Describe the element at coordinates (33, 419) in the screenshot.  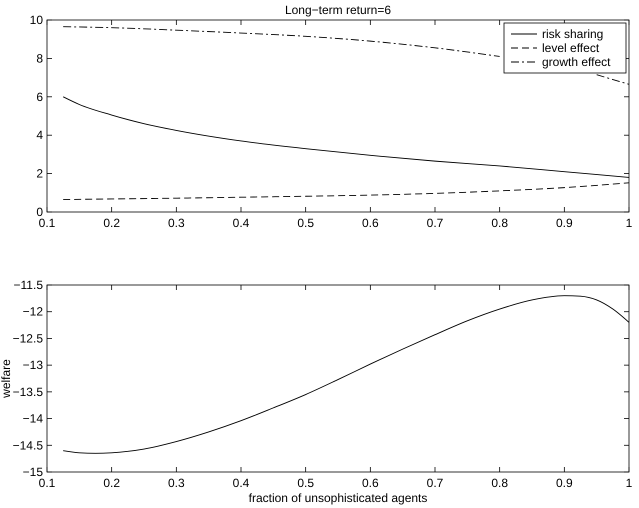
I see `y-tick-label: −14` at that location.